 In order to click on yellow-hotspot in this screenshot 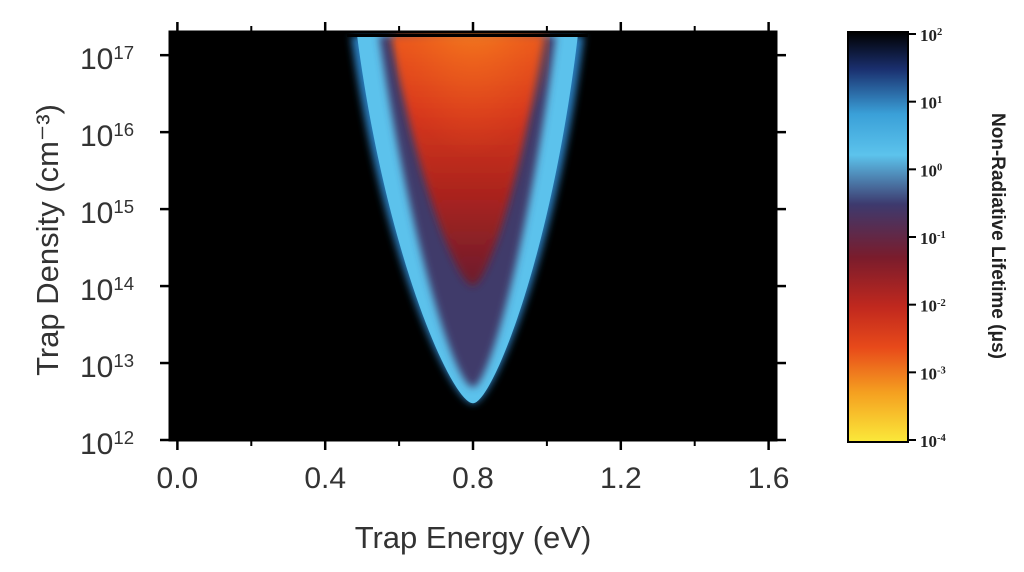, I will do `click(473, 135)`.